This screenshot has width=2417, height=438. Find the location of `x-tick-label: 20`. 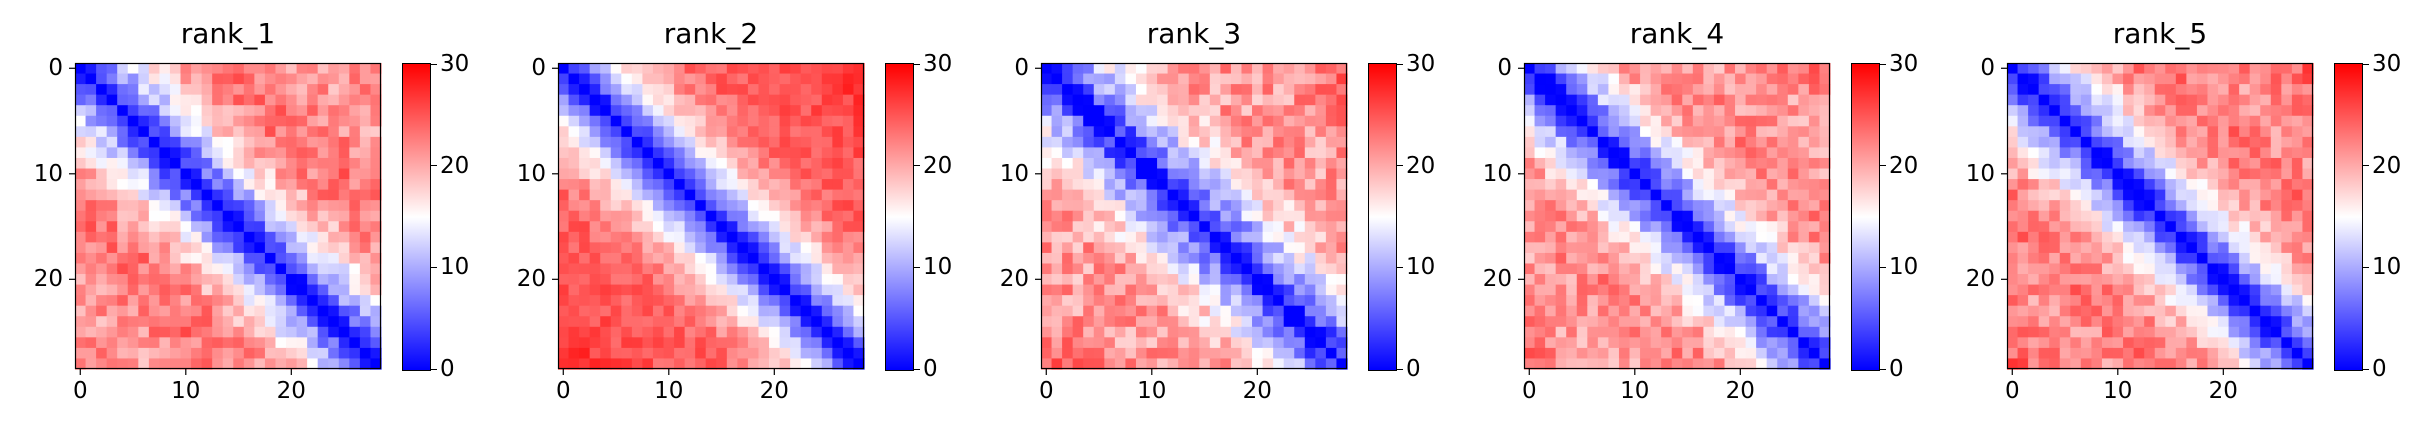

x-tick-label: 20 is located at coordinates (291, 391).